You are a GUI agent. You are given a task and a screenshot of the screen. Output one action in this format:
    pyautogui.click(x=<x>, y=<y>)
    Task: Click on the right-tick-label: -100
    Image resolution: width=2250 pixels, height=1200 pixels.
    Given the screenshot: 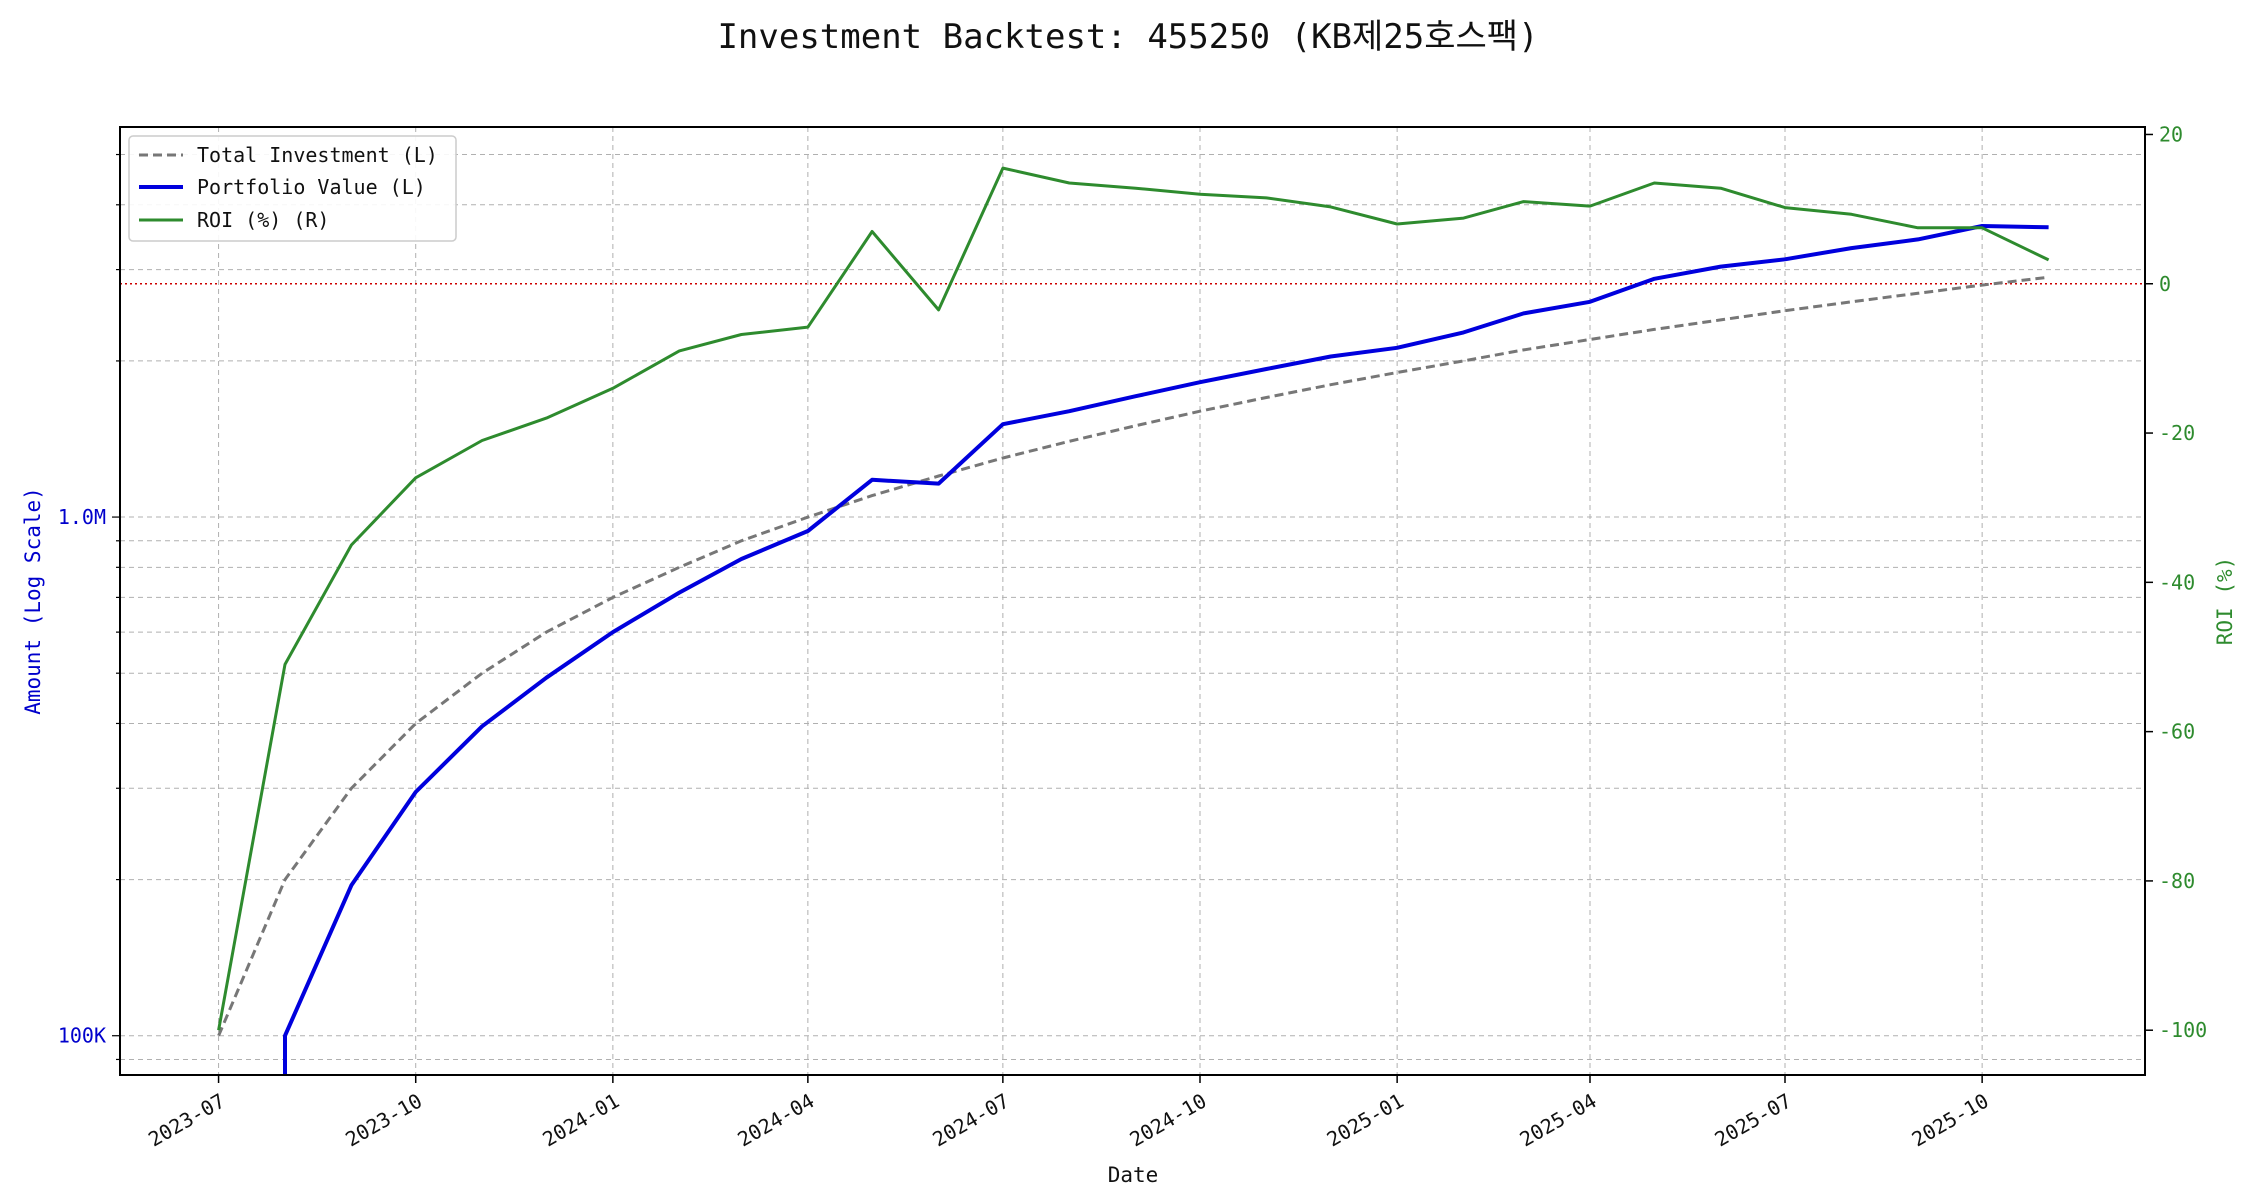 What is the action you would take?
    pyautogui.click(x=2183, y=1030)
    